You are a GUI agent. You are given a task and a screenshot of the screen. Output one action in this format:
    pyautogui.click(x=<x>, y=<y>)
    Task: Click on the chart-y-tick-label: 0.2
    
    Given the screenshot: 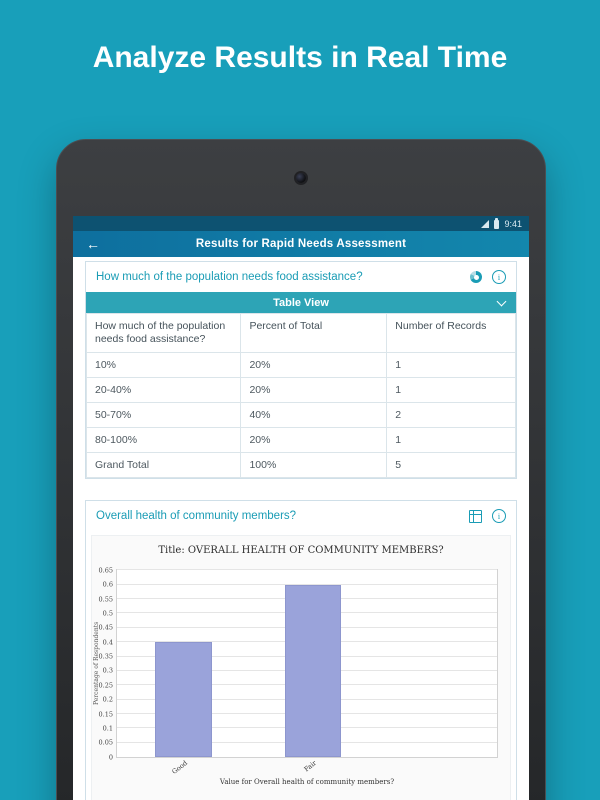 What is the action you would take?
    pyautogui.click(x=107, y=699)
    